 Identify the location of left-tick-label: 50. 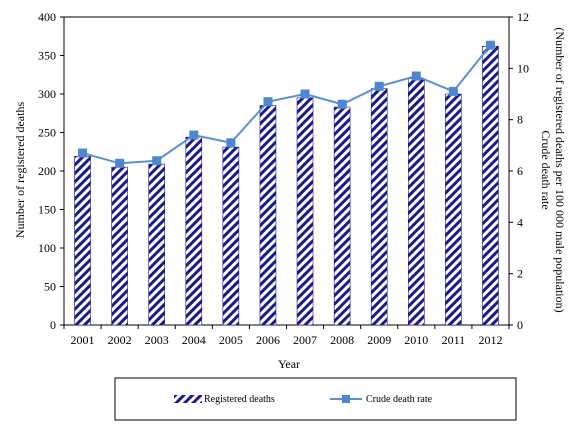
(50, 287).